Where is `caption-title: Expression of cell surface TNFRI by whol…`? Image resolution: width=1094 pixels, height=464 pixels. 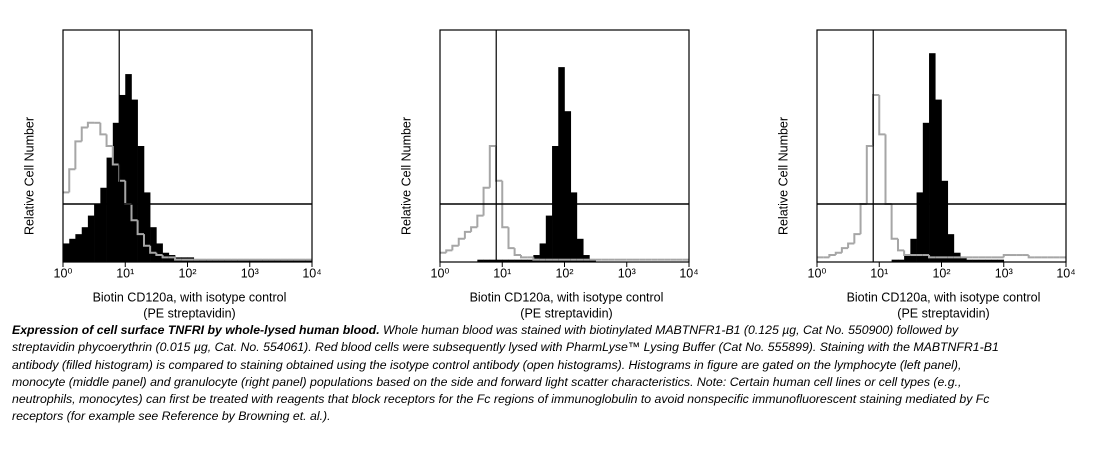
caption-title: Expression of cell surface TNFRI by whol… is located at coordinates (196, 330).